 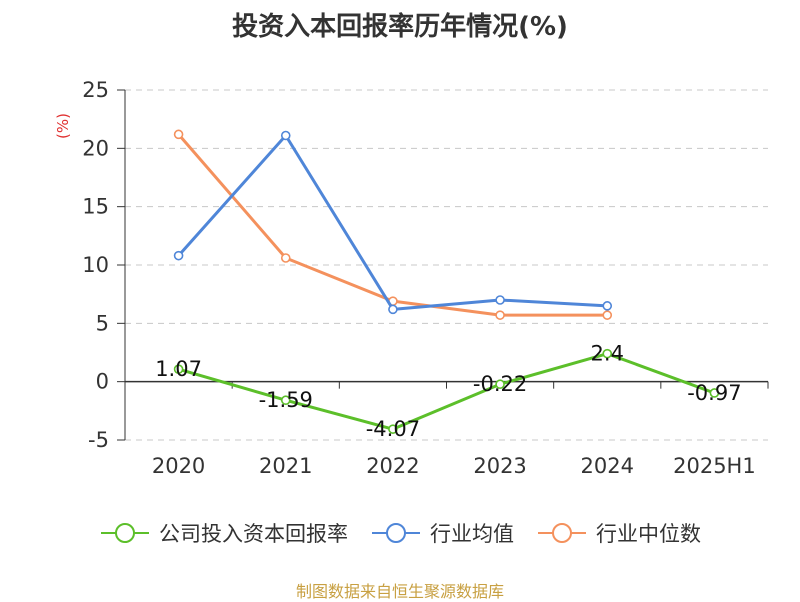 I want to click on y-tick-label: 10, so click(x=95, y=265).